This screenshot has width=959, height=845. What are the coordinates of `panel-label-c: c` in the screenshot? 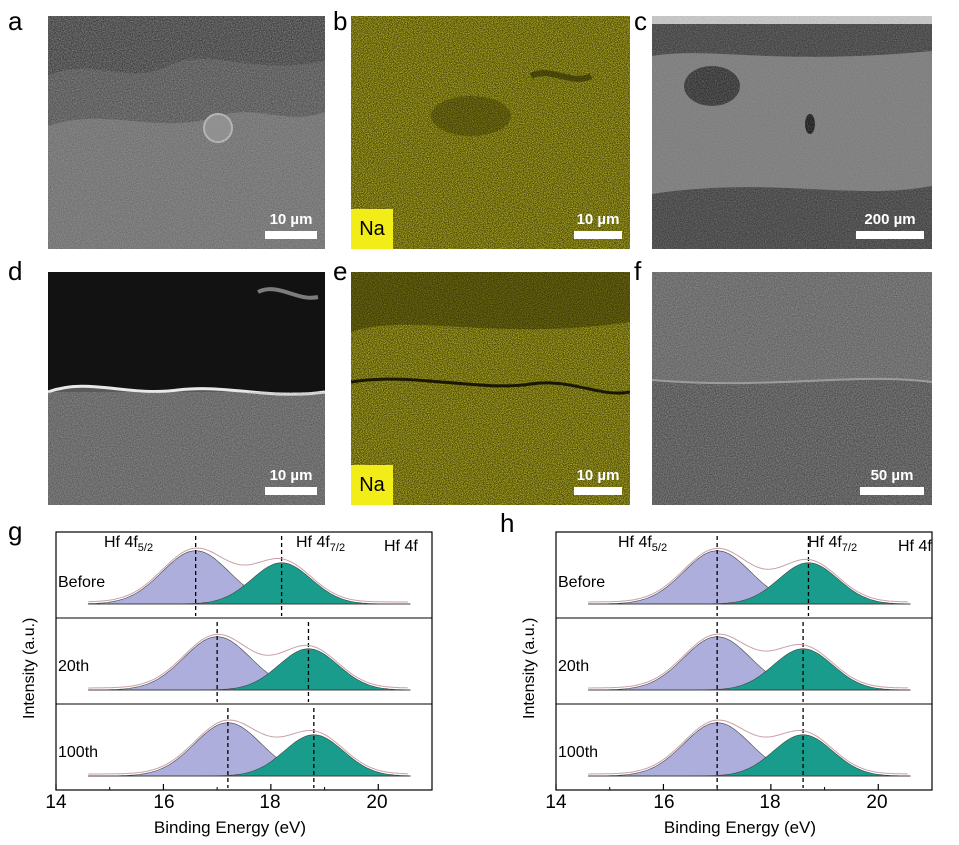 It's located at (640, 21).